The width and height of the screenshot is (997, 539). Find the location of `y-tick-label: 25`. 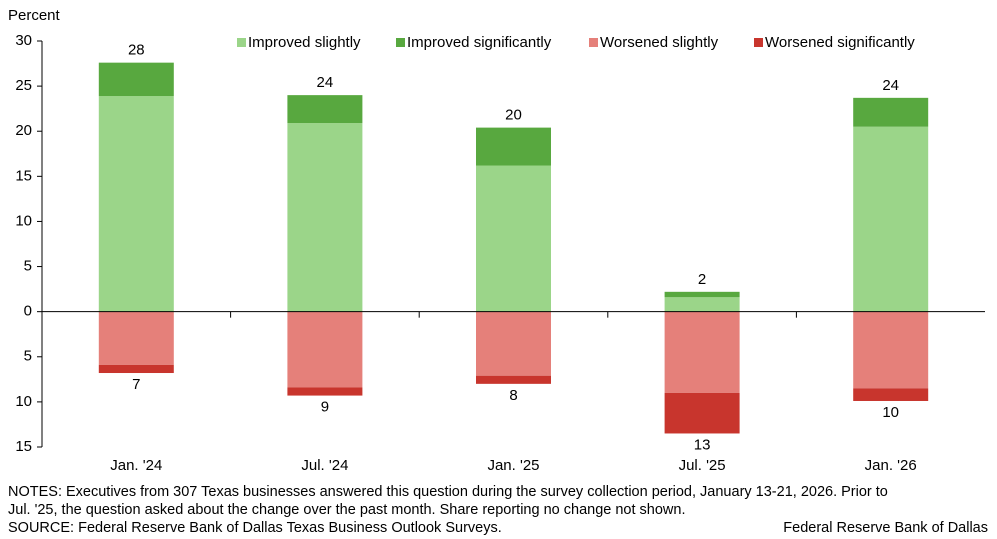

y-tick-label: 25 is located at coordinates (23, 85).